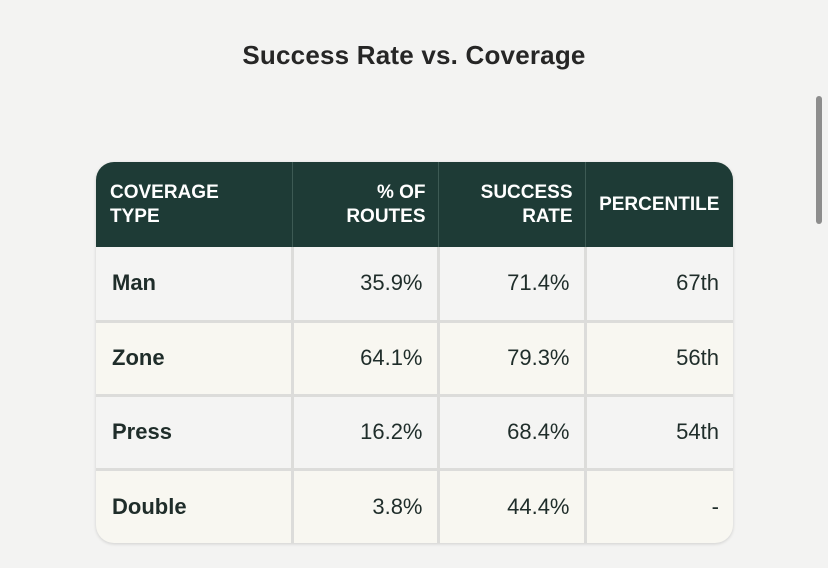 The image size is (828, 568). What do you see at coordinates (401, 192) in the screenshot?
I see `header-pct-routes-line1: % OF` at bounding box center [401, 192].